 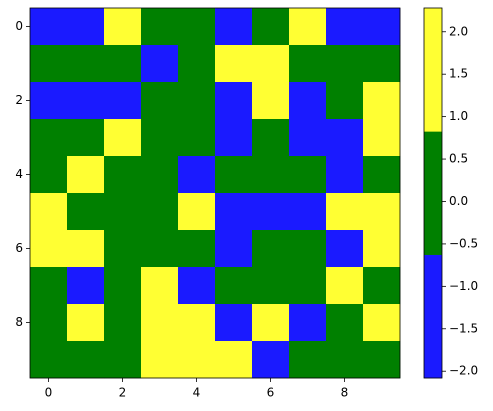 I want to click on x-tick-label: 2, so click(x=123, y=393).